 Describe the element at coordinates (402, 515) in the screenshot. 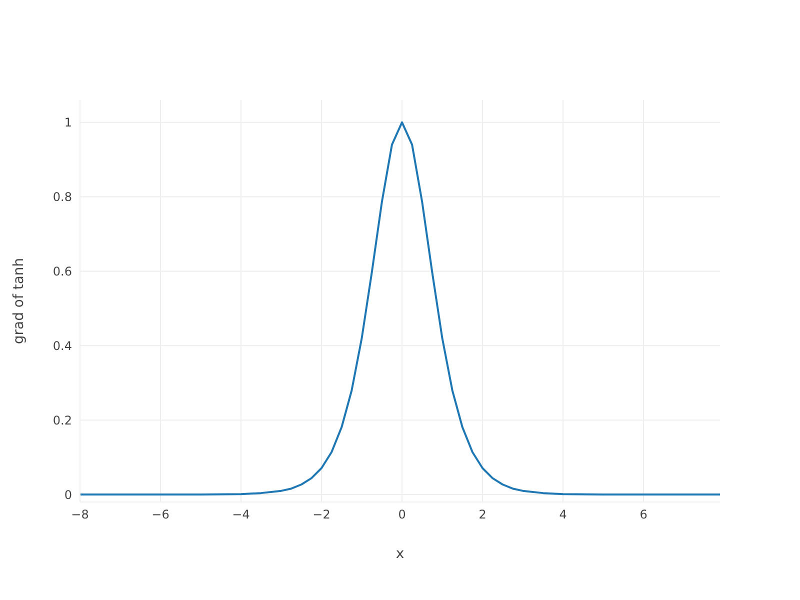

I see `x-tick-label: 0` at that location.